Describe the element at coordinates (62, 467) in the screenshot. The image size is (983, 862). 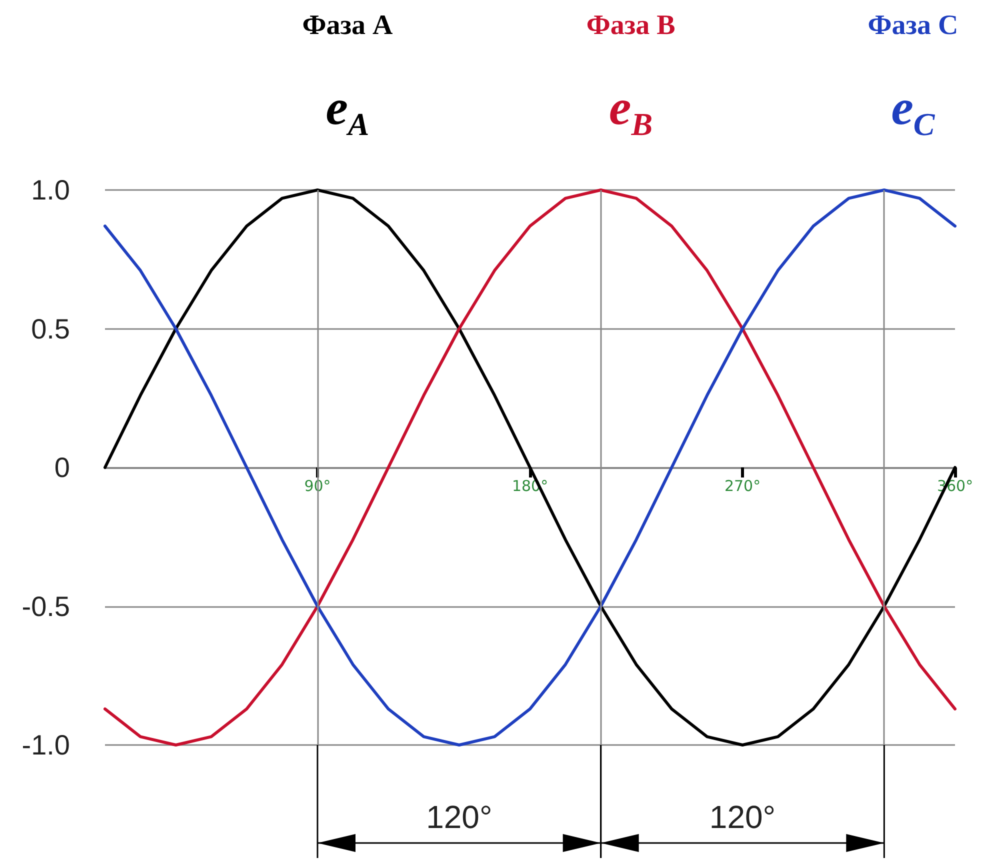
I see `y-tick-label: 0` at that location.